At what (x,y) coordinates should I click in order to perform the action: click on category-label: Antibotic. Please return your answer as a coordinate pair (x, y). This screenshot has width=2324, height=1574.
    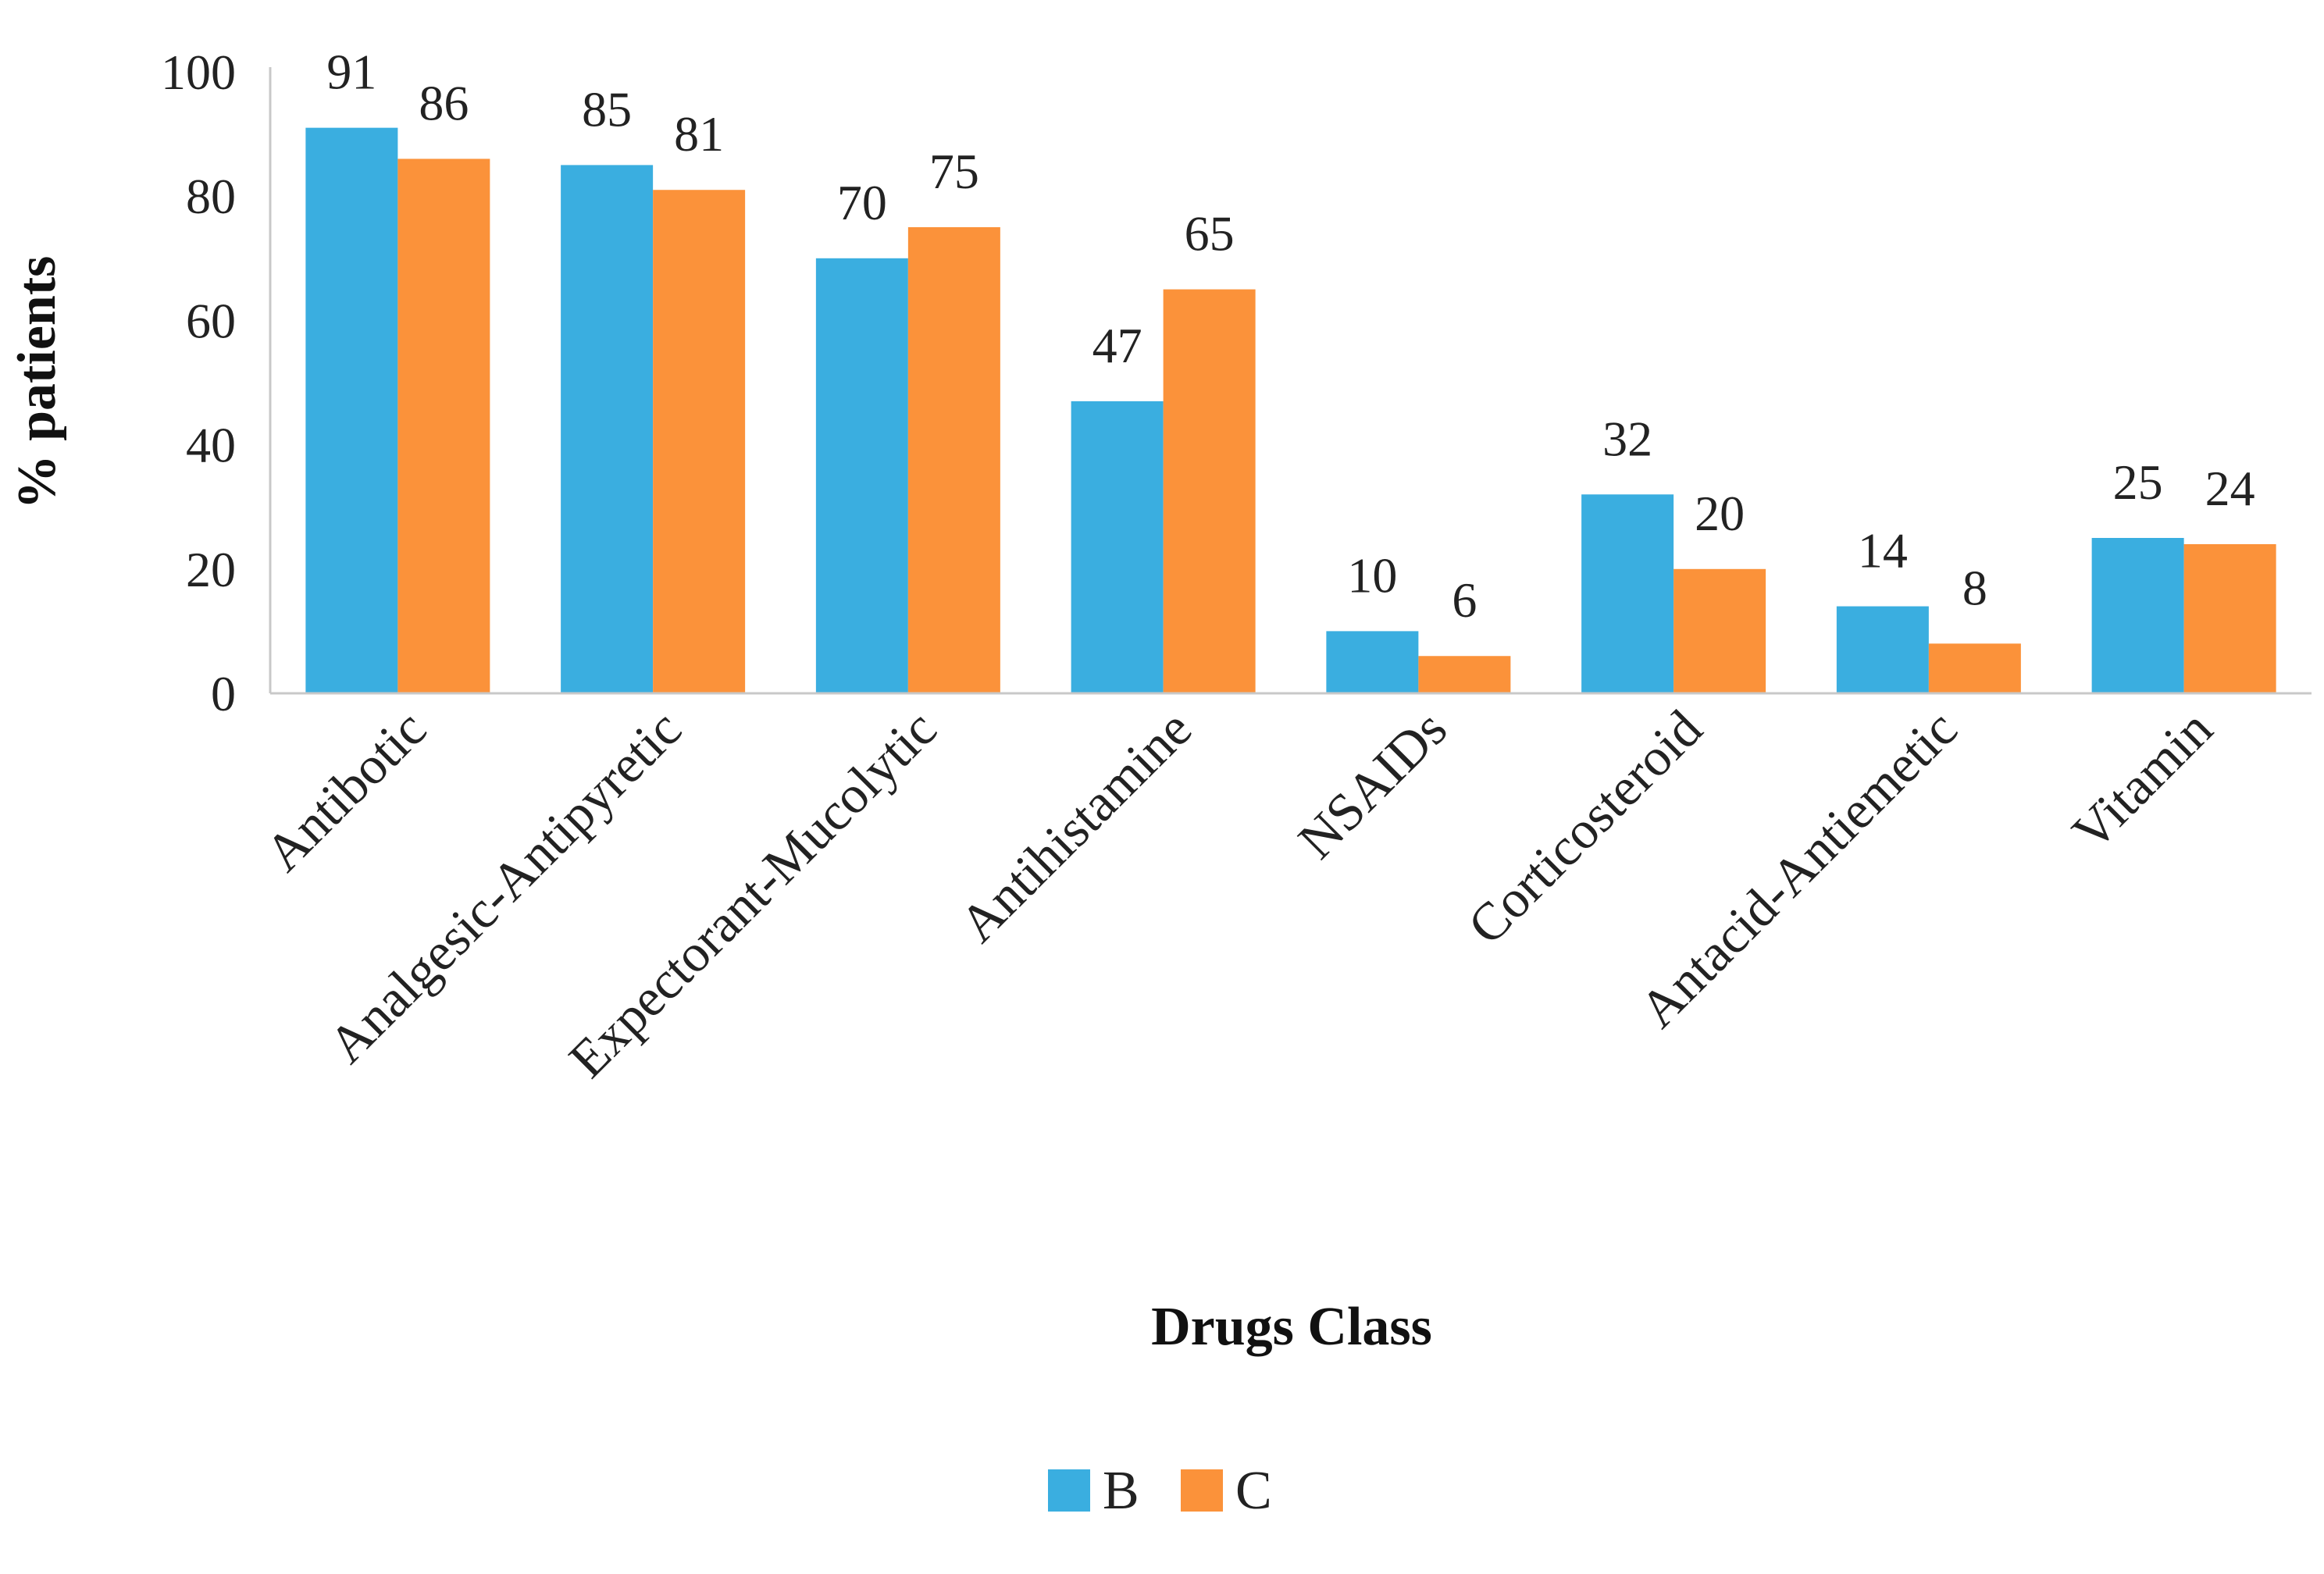
    Looking at the image, I should click on (345, 791).